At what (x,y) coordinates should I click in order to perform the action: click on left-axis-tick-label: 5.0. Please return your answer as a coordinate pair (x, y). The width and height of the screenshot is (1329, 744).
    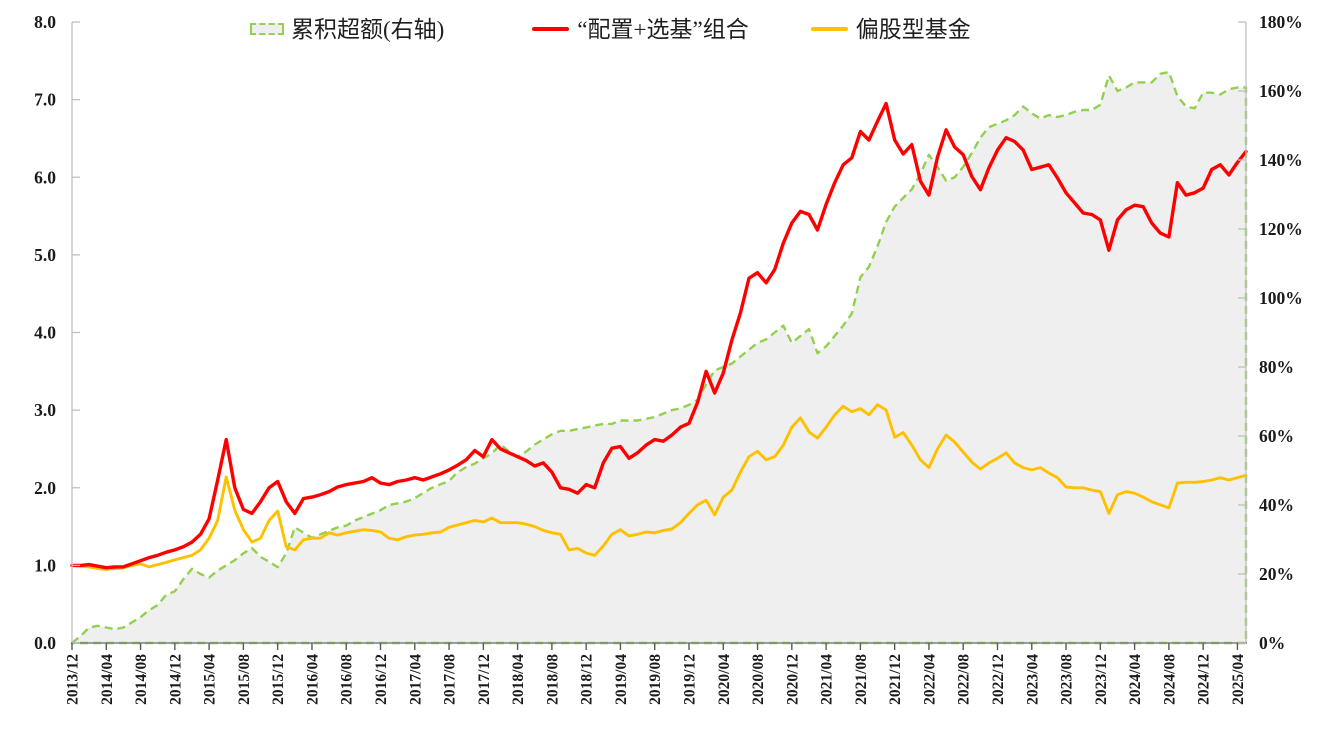
    Looking at the image, I should click on (45, 255).